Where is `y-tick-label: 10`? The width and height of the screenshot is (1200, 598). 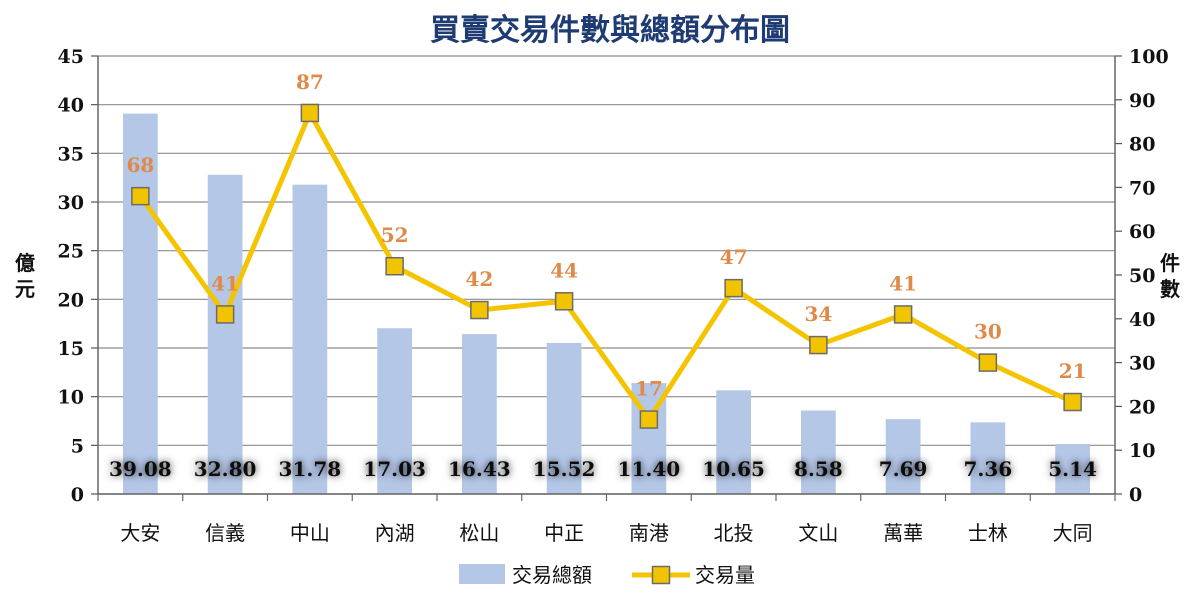 y-tick-label: 10 is located at coordinates (71, 398).